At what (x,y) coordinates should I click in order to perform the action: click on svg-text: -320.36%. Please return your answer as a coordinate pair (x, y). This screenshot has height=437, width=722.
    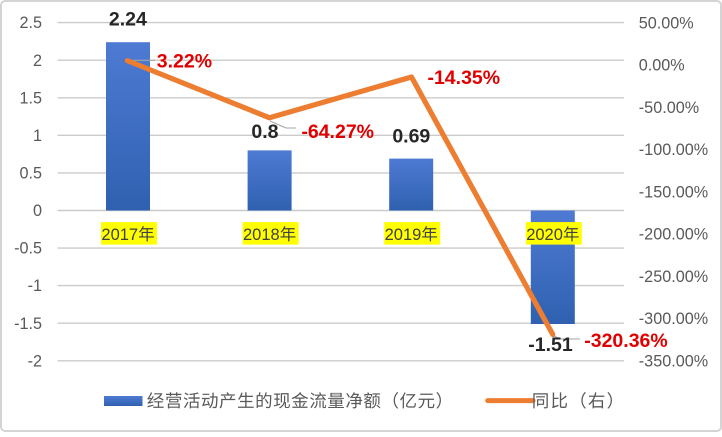
    Looking at the image, I should click on (625, 341).